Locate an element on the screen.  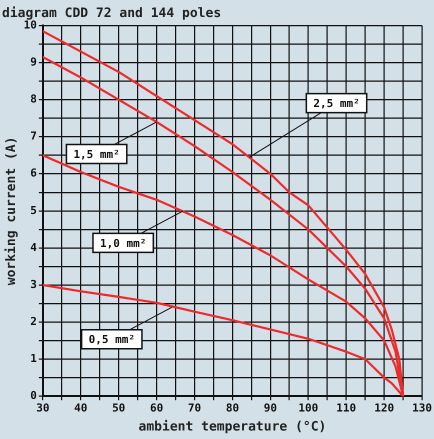
y-tick-label: 6 is located at coordinates (34, 173).